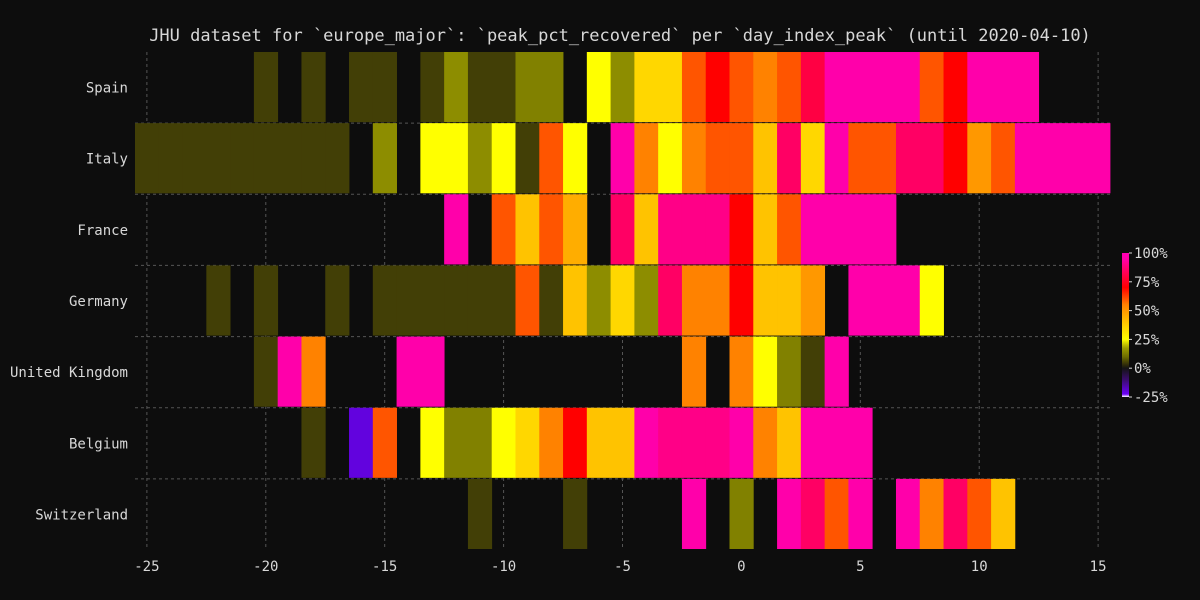  I want to click on x-tick-label: -10, so click(503, 567).